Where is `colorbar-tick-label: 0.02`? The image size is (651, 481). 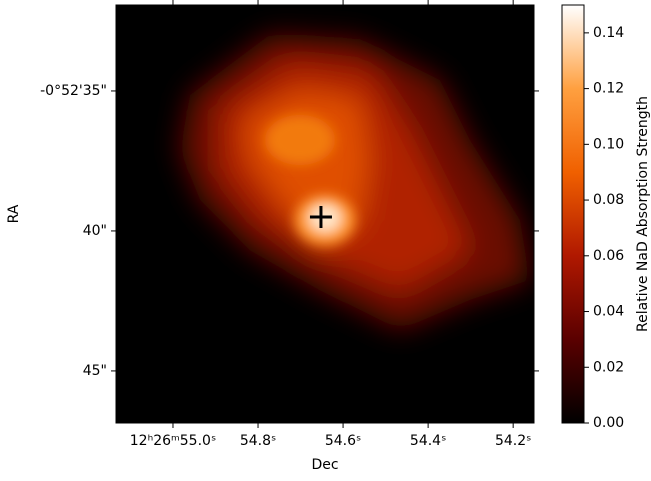
colorbar-tick-label: 0.02 is located at coordinates (608, 367).